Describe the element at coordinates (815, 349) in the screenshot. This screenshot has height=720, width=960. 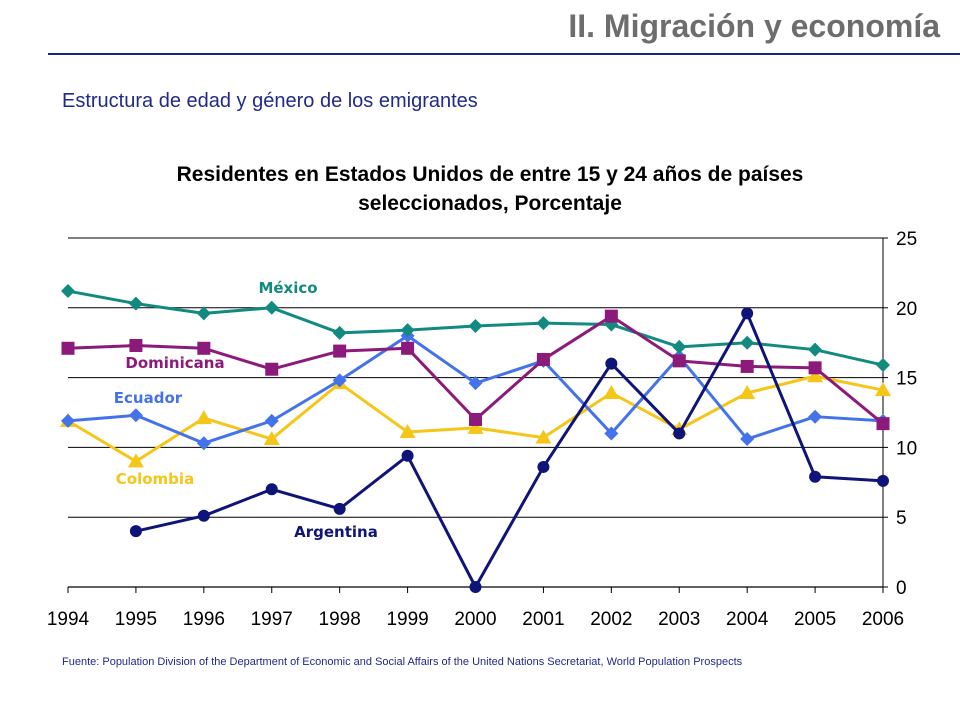
I see `data-point-mexico-2005` at that location.